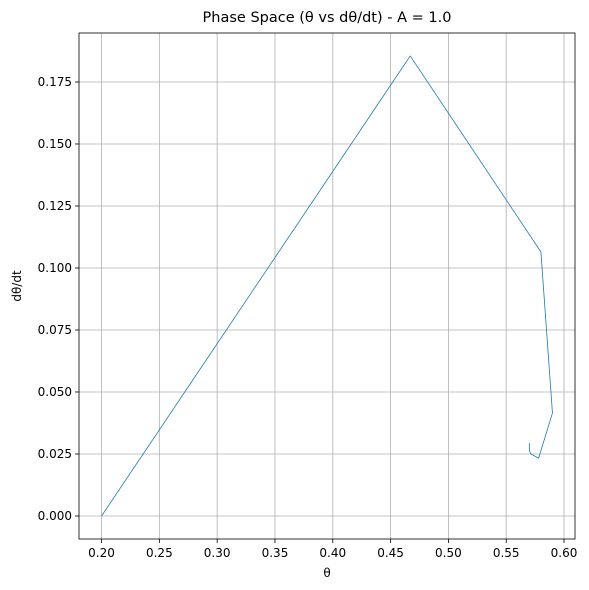 This screenshot has height=590, width=589. I want to click on y-axis-ticks: 0.000 0.025 0.050 0.075 0.100 0.125 0.150 0.175, so click(58, 299).